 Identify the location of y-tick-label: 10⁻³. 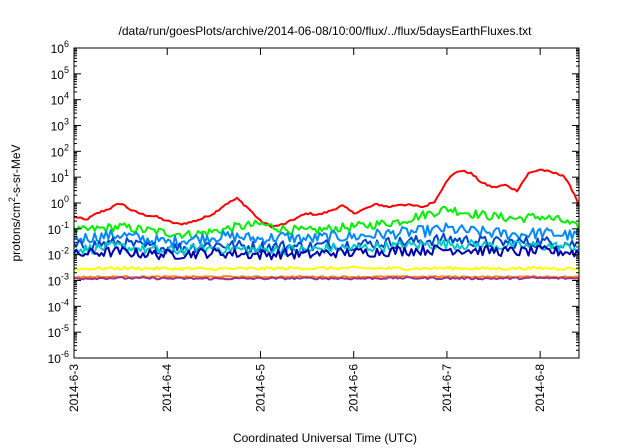
(58, 280).